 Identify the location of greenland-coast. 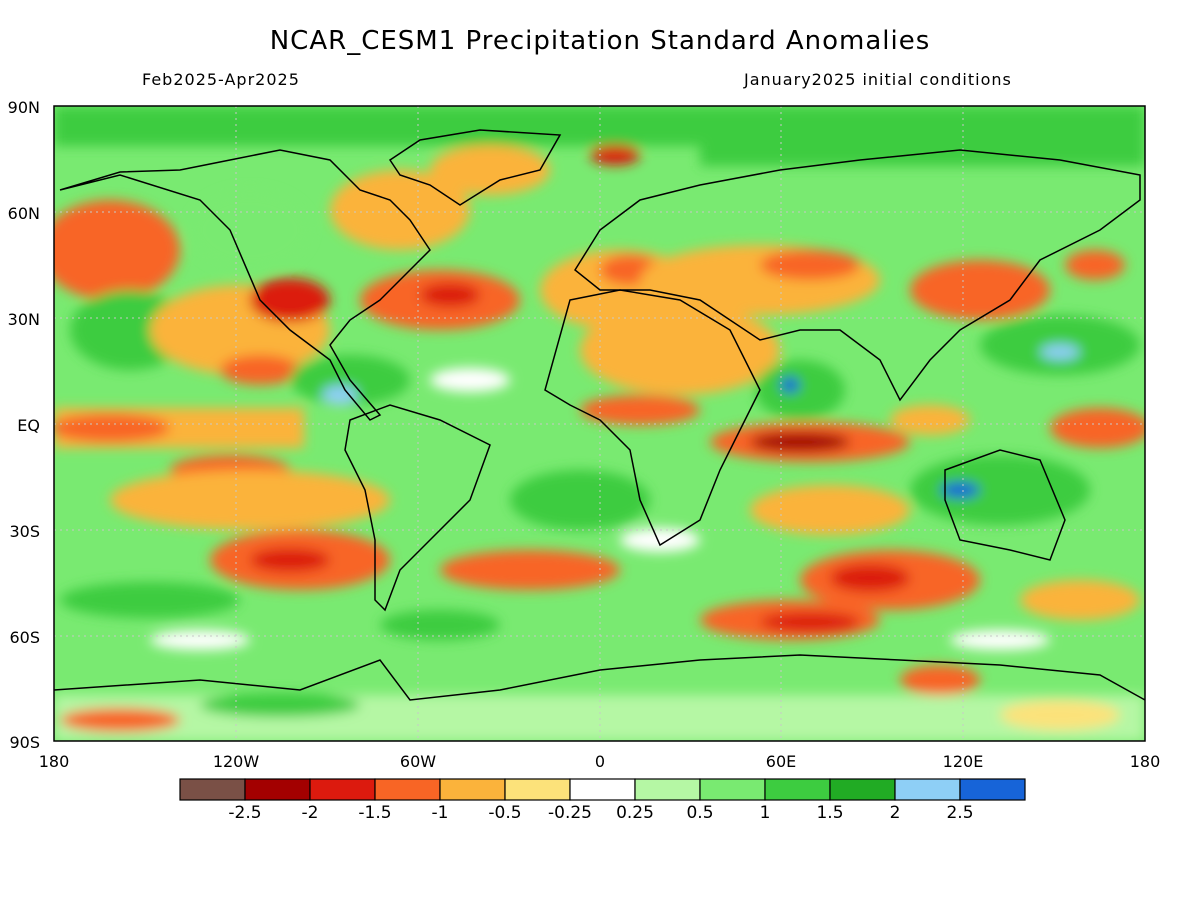
(475, 167).